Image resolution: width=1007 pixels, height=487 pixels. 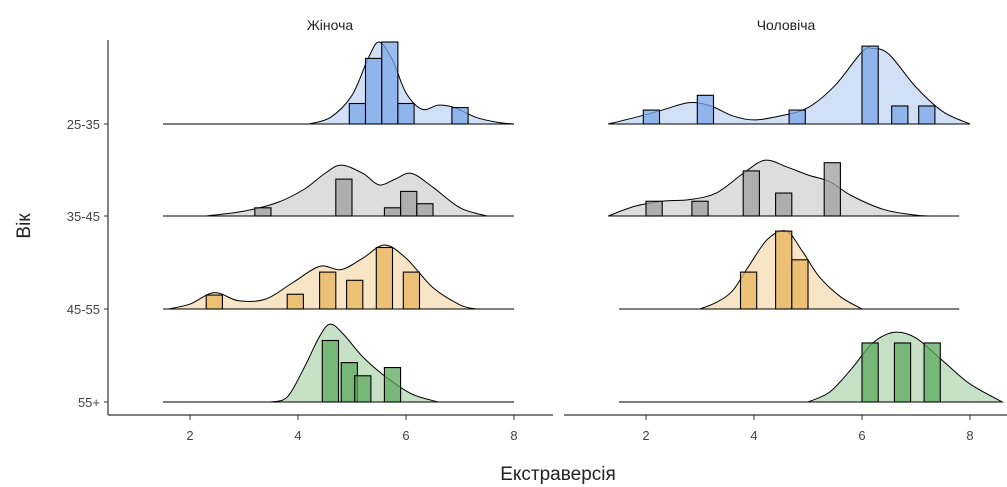 I want to click on x-tick-label-m-4: 4, so click(x=753, y=435).